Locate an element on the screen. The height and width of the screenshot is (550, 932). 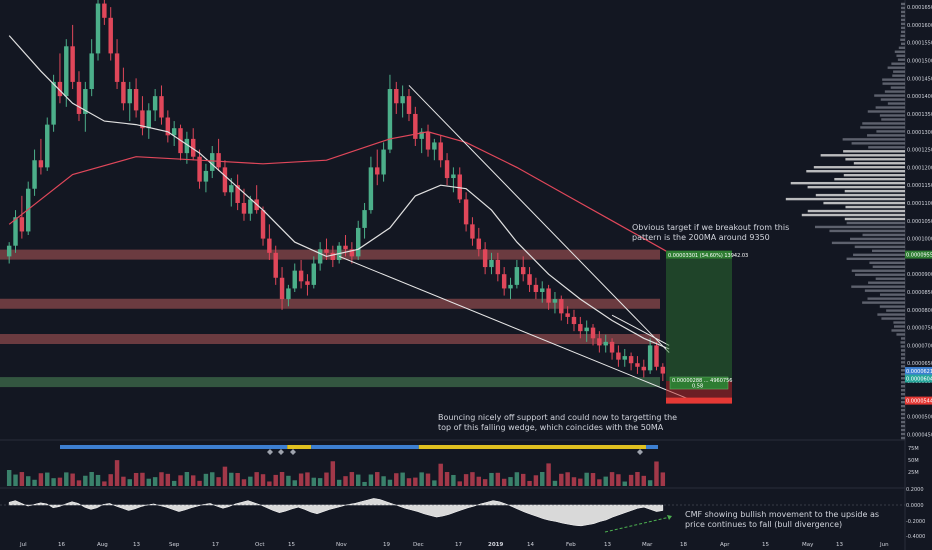
price-tick: 0.00004500 is located at coordinates (919, 435).